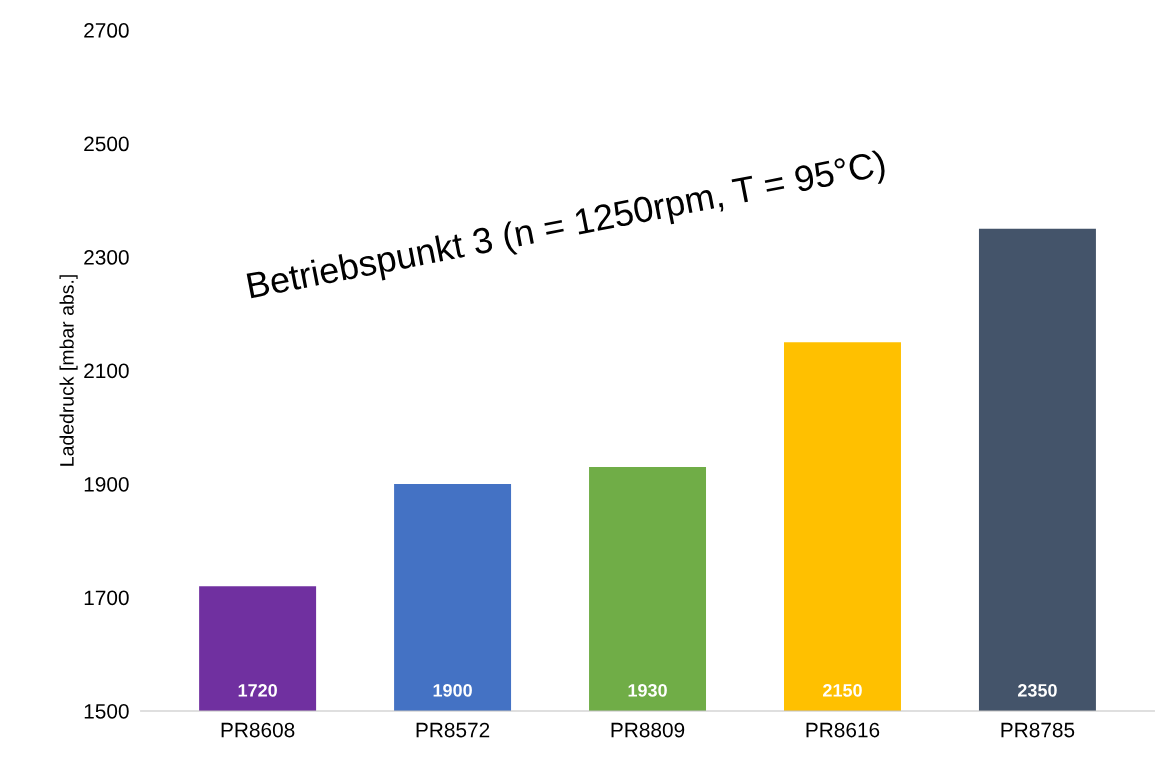 Image resolution: width=1172 pixels, height=760 pixels. What do you see at coordinates (1038, 730) in the screenshot?
I see `x-tick-label: PR8785` at bounding box center [1038, 730].